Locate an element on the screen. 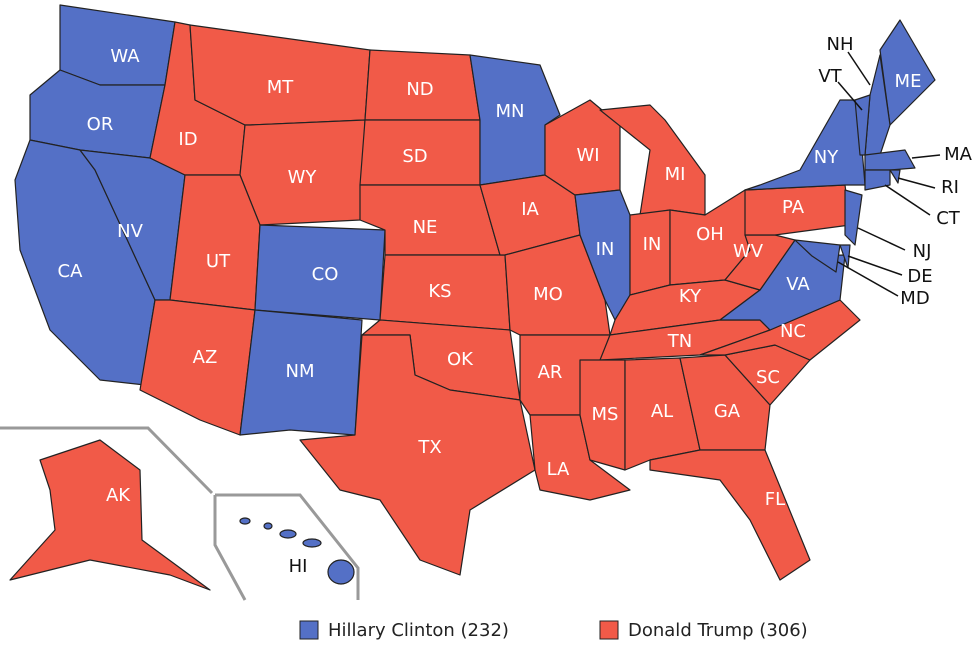 This screenshot has height=646, width=974. state-label: CO is located at coordinates (325, 274).